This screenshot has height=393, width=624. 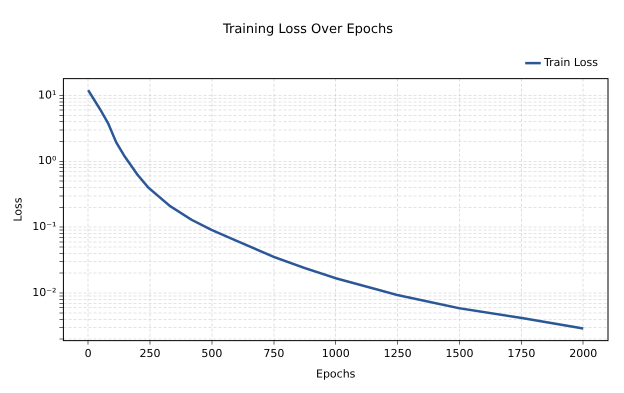 What do you see at coordinates (150, 353) in the screenshot?
I see `x-tick-label: 250` at bounding box center [150, 353].